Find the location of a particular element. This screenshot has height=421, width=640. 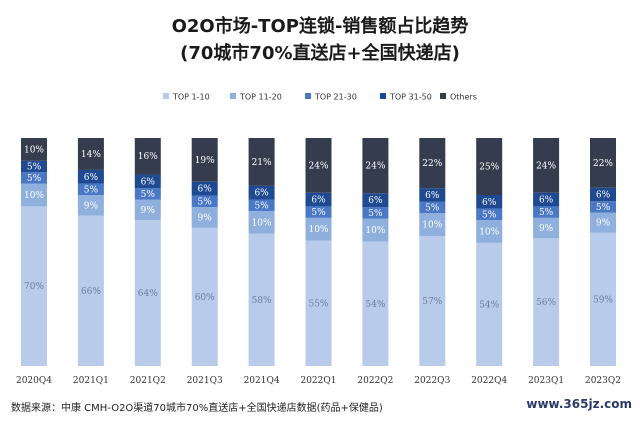

data-label: 25% is located at coordinates (489, 168).